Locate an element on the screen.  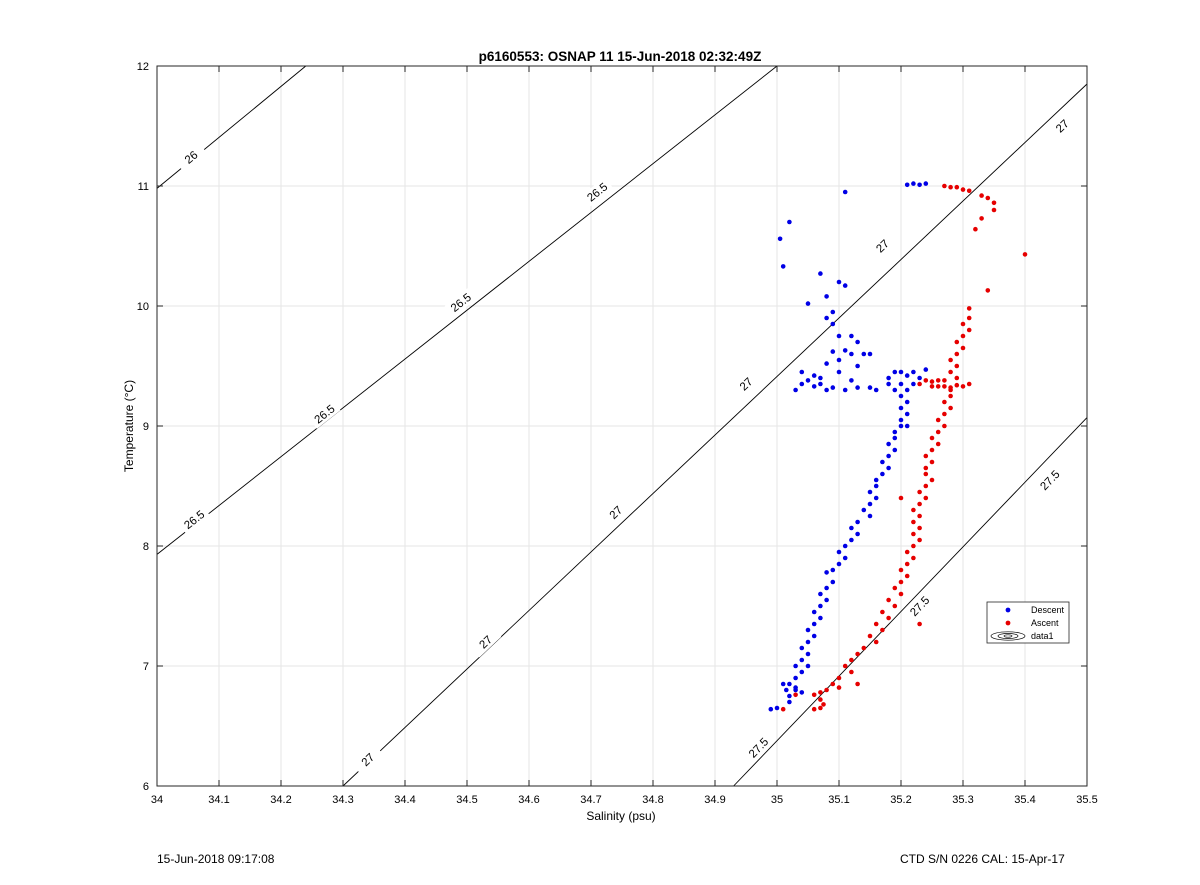
x-tick-label-8: 34.8 is located at coordinates (652, 800).